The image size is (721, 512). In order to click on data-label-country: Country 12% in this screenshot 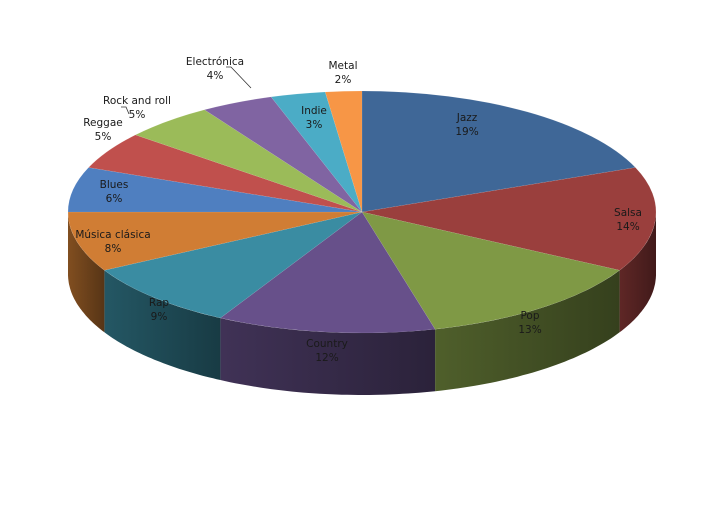, I will do `click(327, 351)`.